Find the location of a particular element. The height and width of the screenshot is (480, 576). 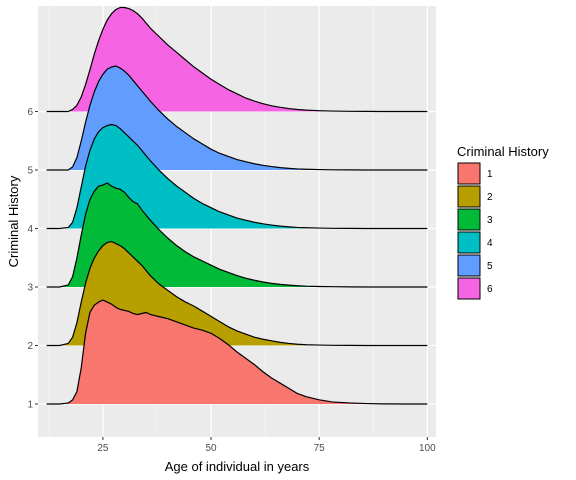

y-axis: 1 2 3 4 5 6 is located at coordinates (32, 259).